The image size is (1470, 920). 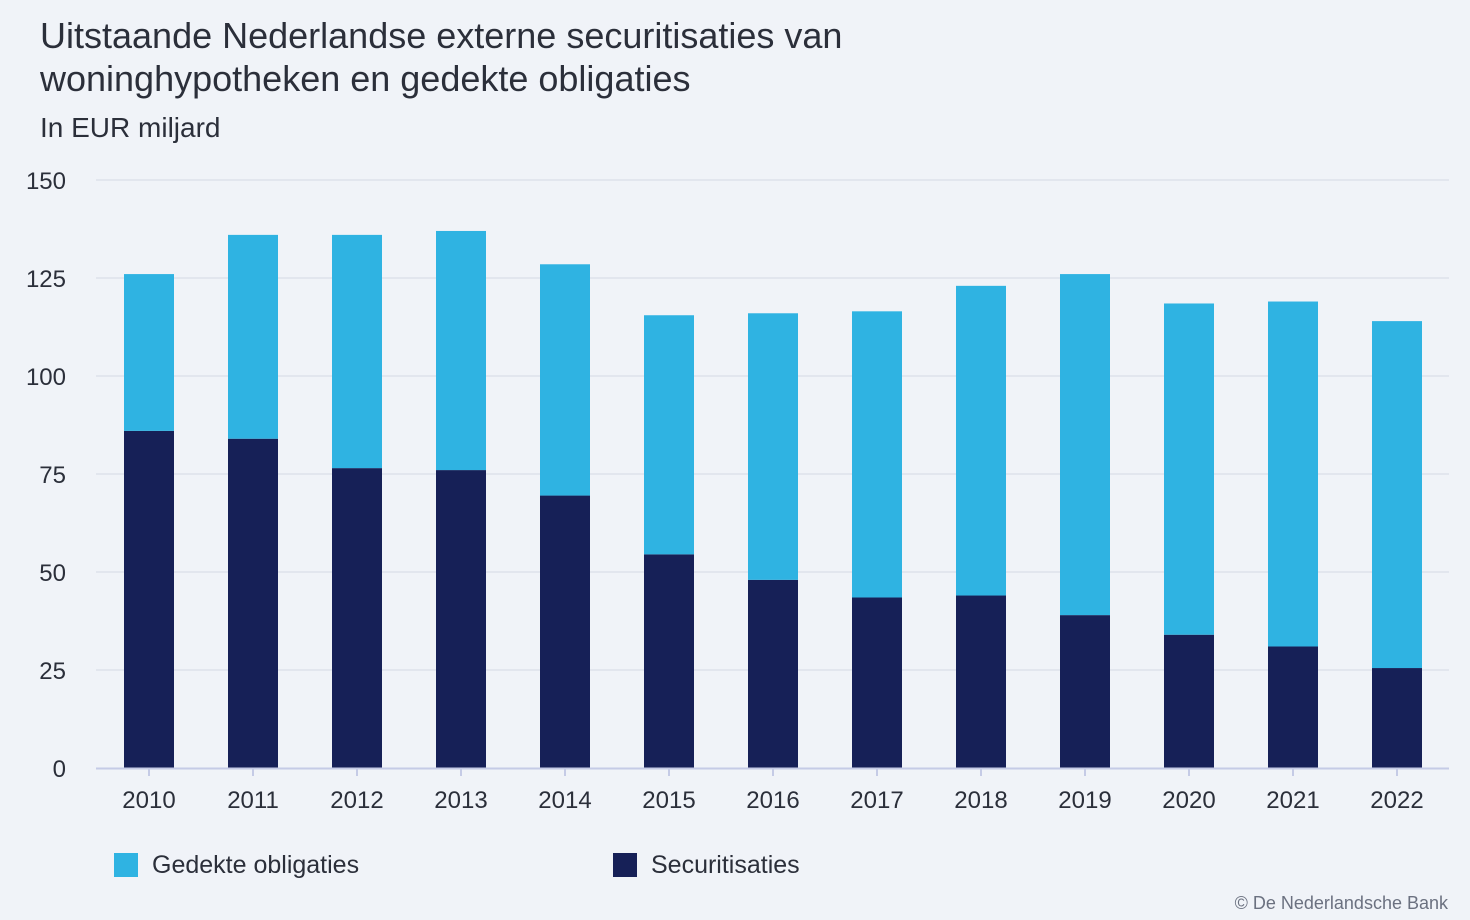 I want to click on y-tick-label-0: 0, so click(x=59, y=769).